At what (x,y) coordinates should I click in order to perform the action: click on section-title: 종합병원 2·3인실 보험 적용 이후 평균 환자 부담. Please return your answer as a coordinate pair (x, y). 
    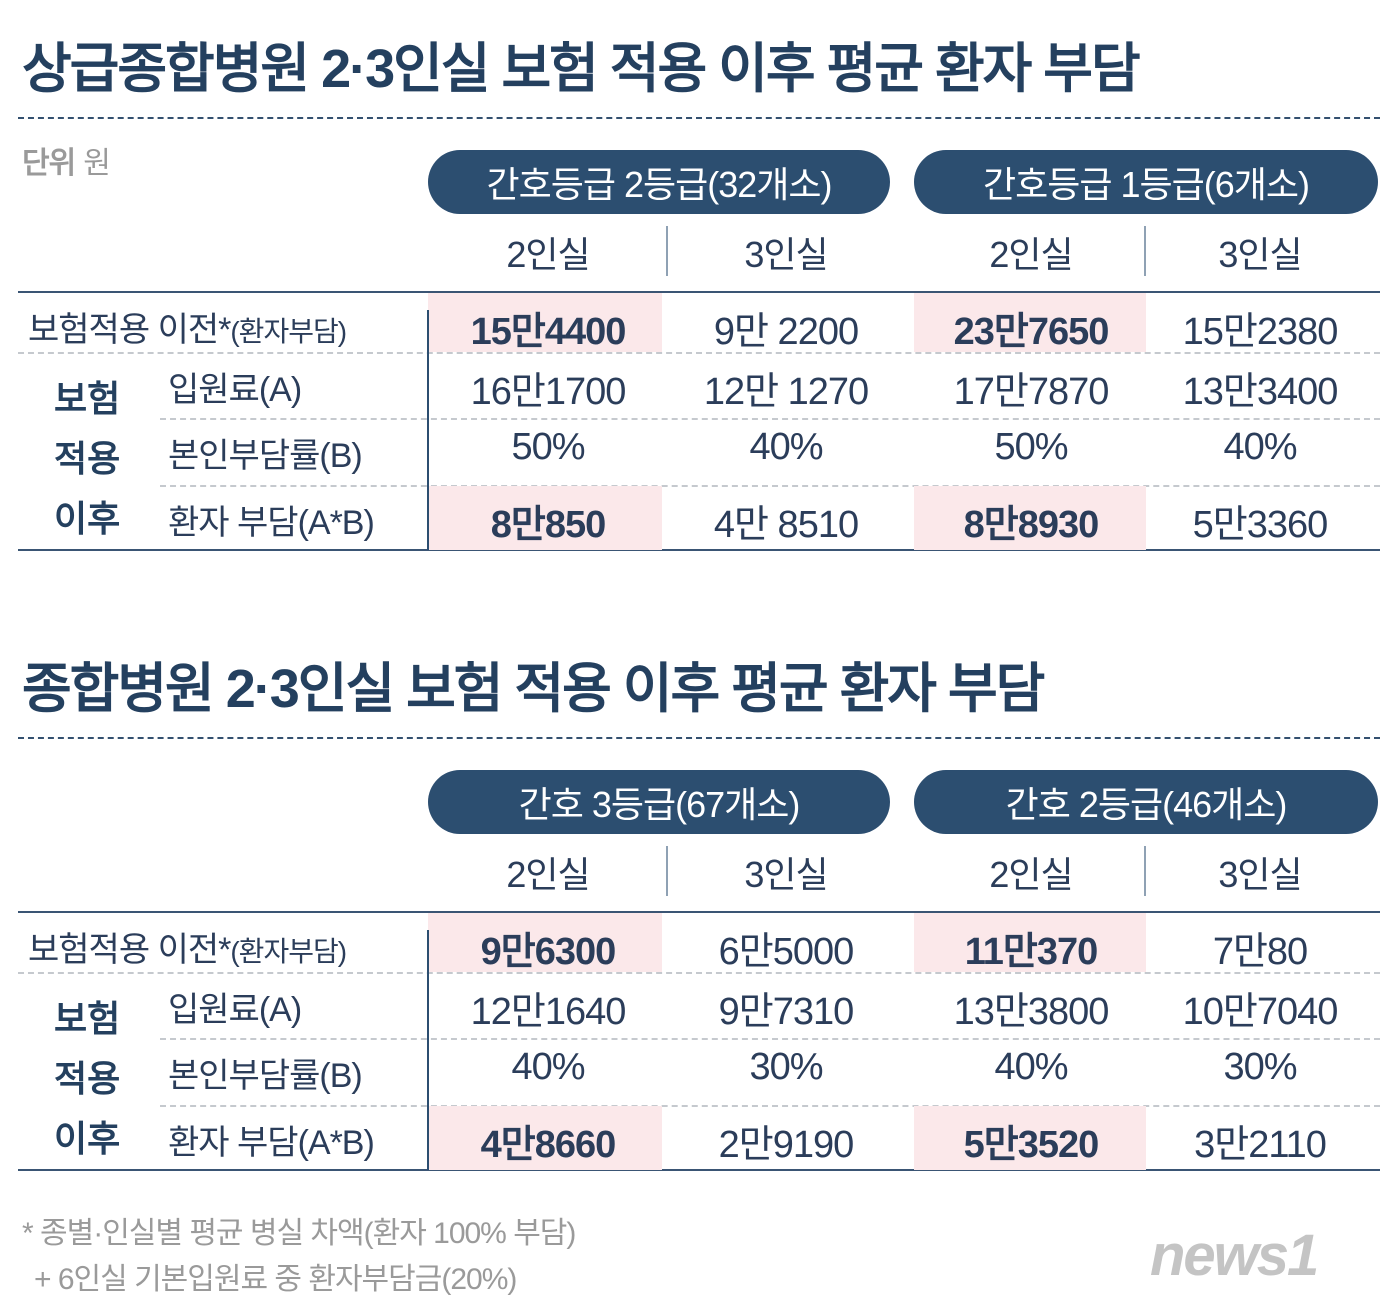
    Looking at the image, I should click on (533, 689).